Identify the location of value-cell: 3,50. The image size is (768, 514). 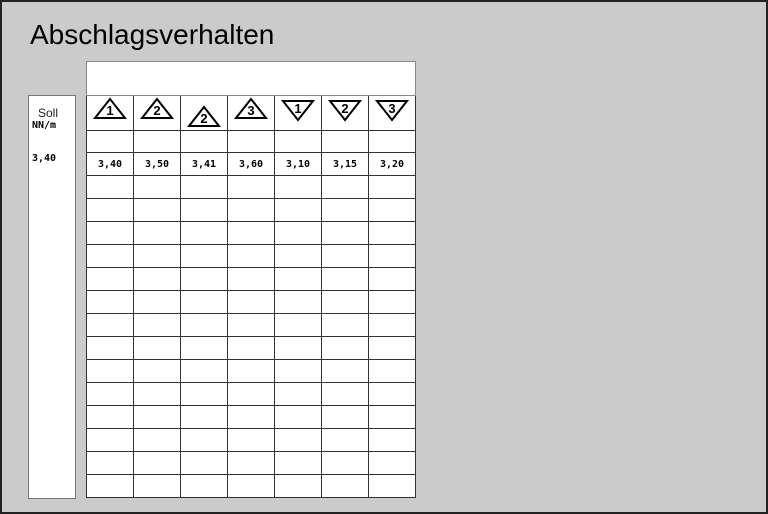
(157, 164).